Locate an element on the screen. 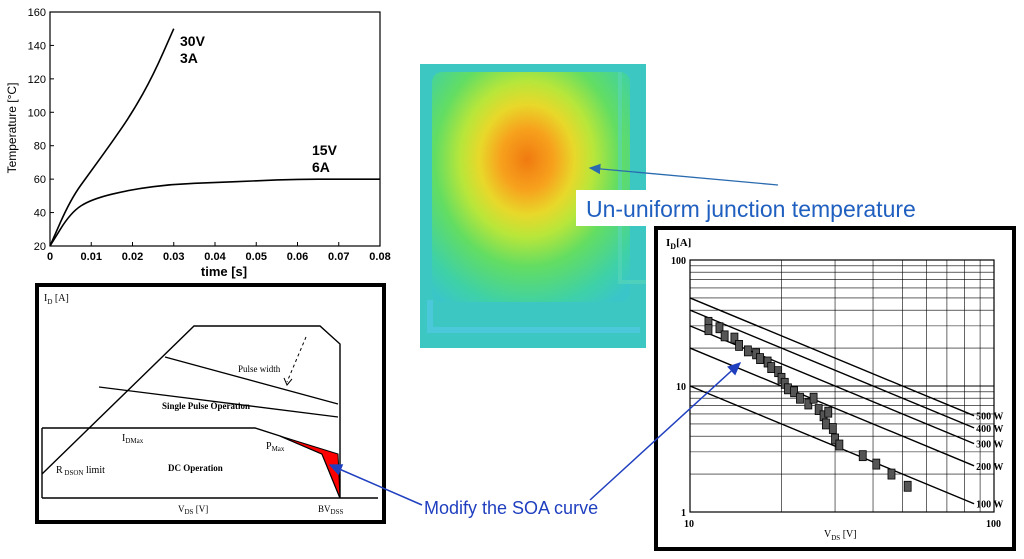 This screenshot has height=559, width=1024. temp-ytick-label-4: 100 is located at coordinates (37, 113).